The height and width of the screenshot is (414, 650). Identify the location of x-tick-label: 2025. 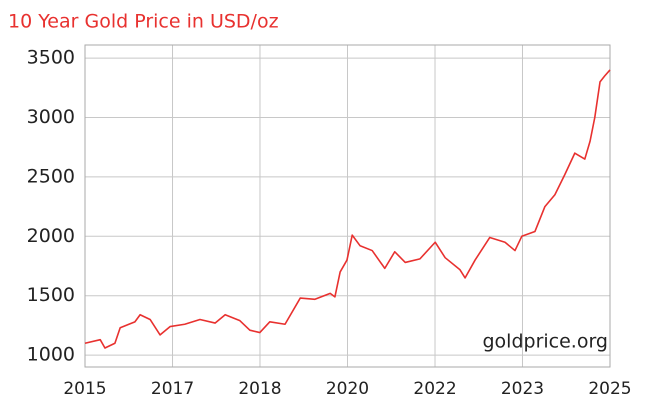
(609, 389).